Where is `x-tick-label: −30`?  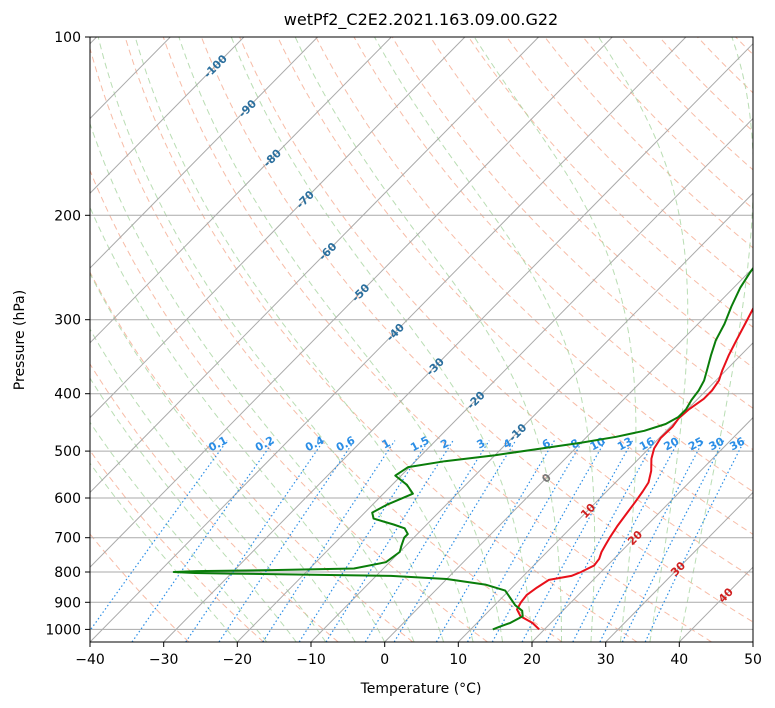
x-tick-label: −30 is located at coordinates (164, 660).